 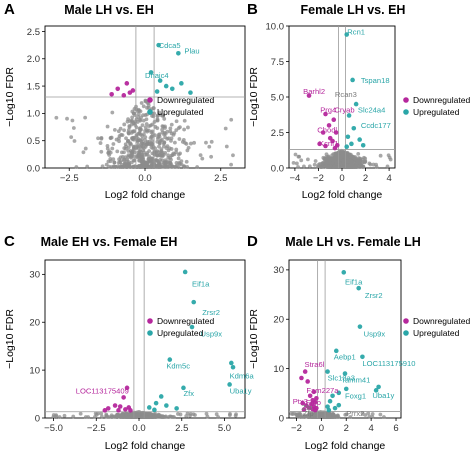 What do you see at coordinates (395, 428) in the screenshot?
I see `x-tick-label: 6` at bounding box center [395, 428].